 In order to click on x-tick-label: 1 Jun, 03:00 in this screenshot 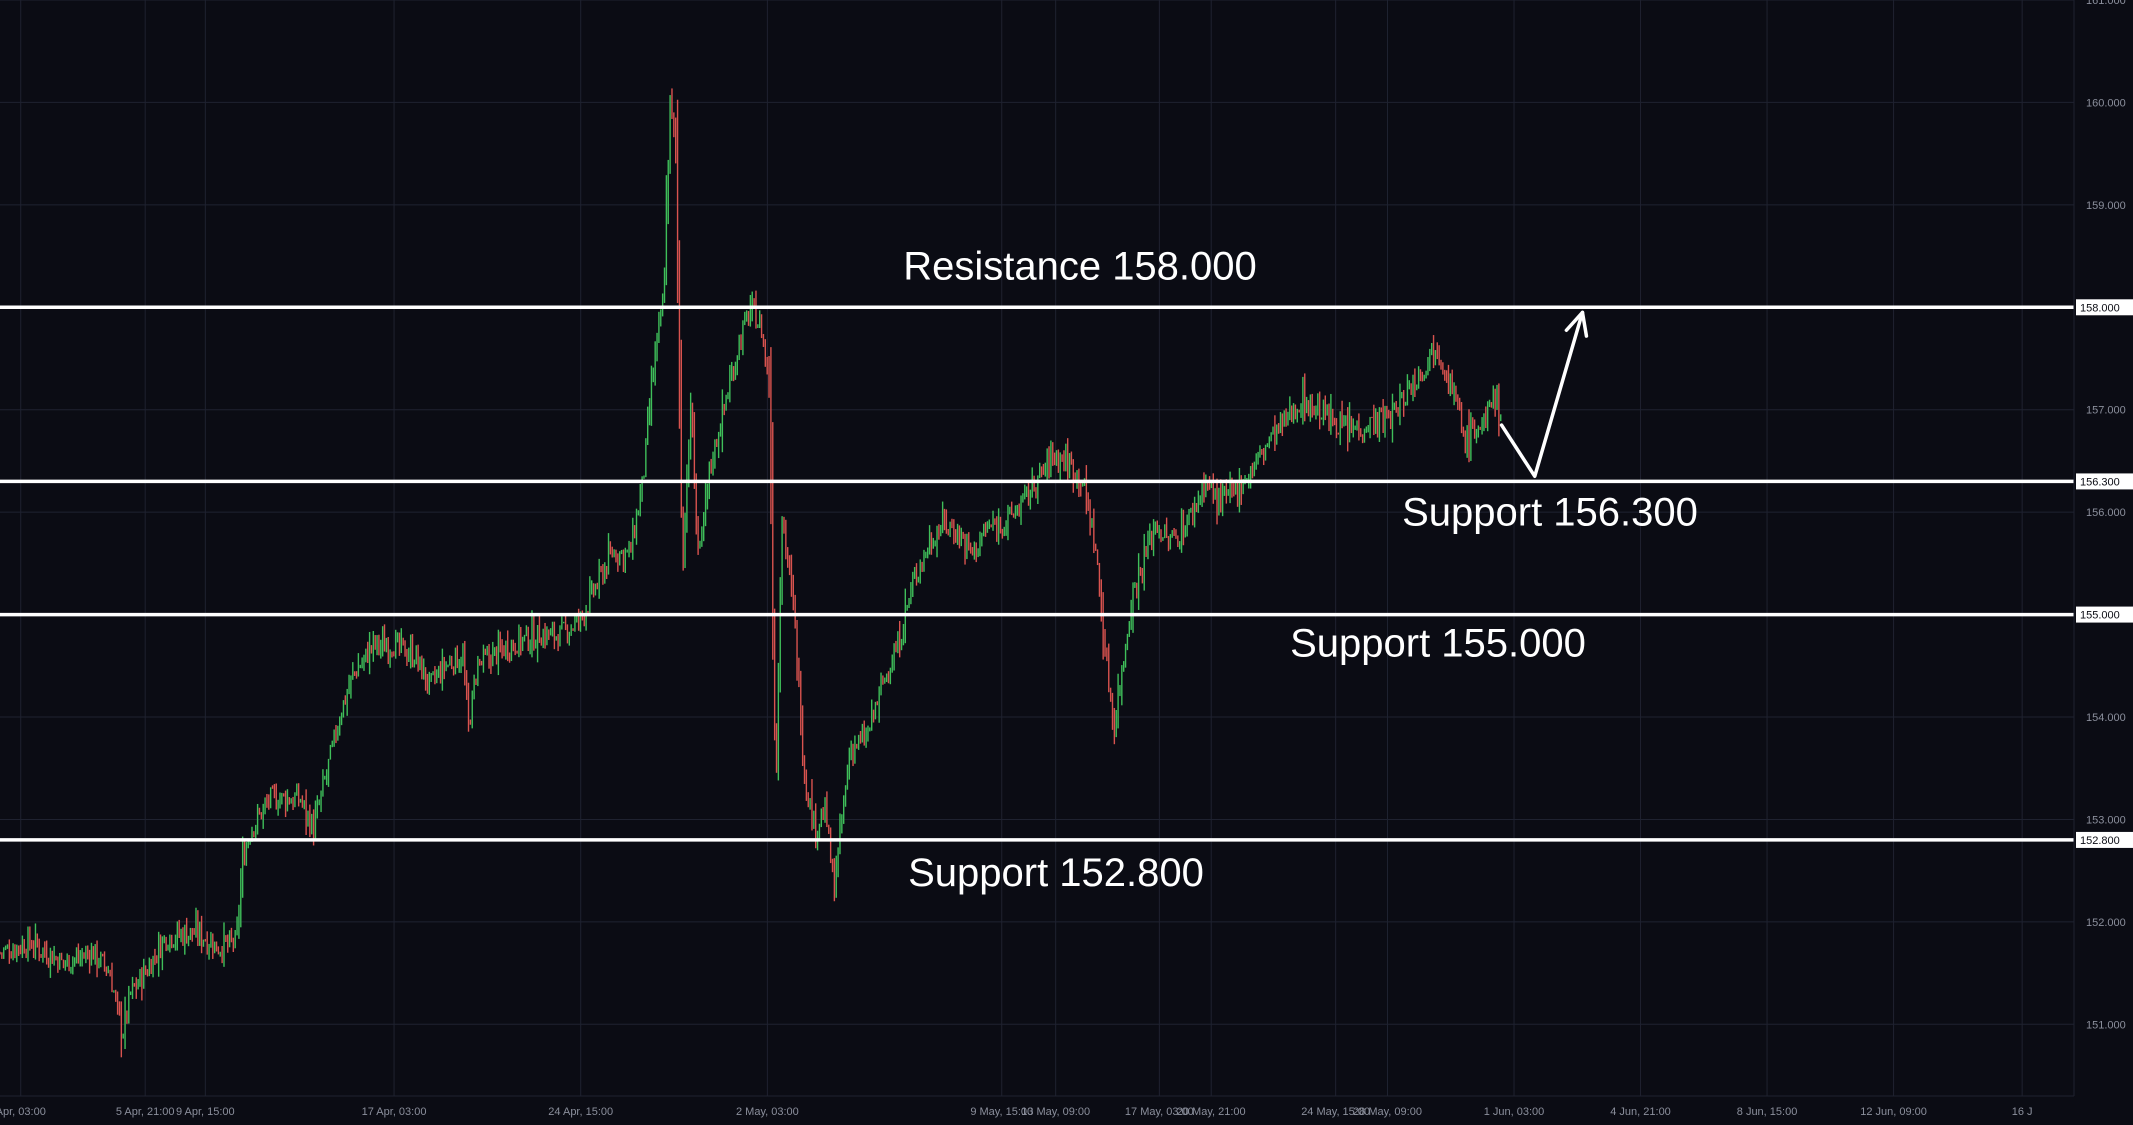, I will do `click(1514, 1112)`.